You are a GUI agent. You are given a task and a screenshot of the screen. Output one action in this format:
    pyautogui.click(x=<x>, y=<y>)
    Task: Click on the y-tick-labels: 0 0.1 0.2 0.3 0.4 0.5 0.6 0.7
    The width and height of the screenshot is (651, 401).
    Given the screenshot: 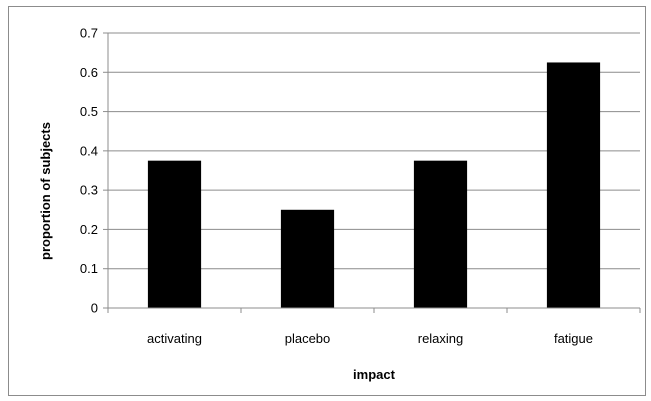 What is the action you would take?
    pyautogui.click(x=89, y=171)
    